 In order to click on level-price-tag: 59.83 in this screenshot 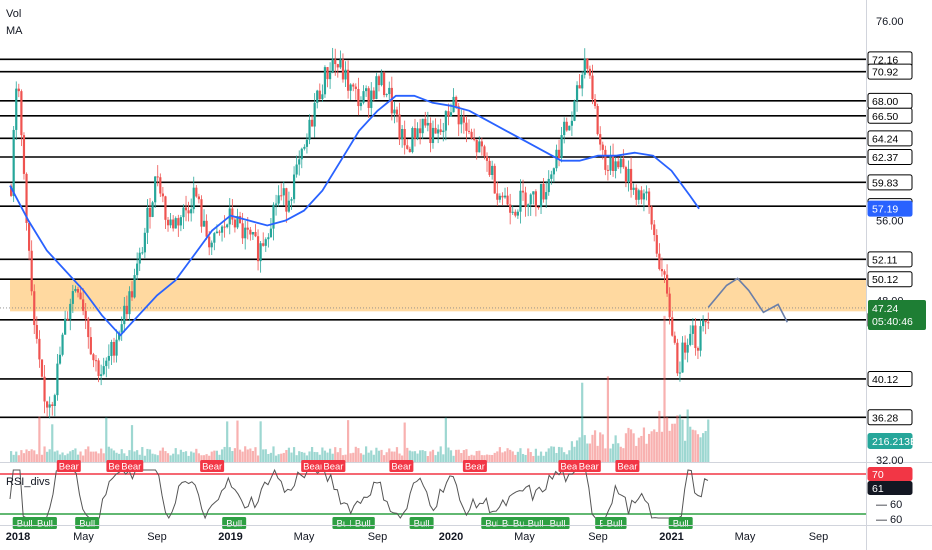, I will do `click(885, 183)`.